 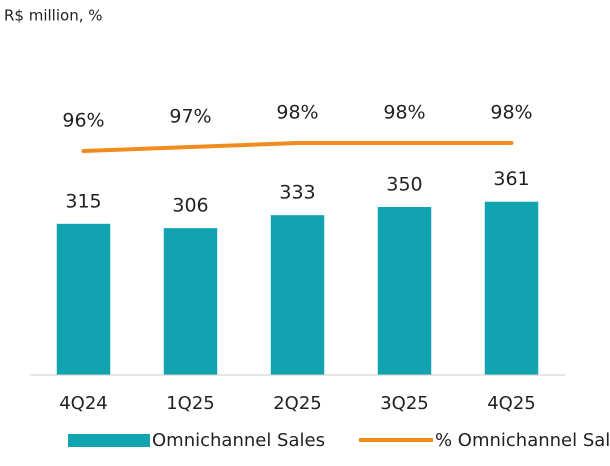 What do you see at coordinates (511, 179) in the screenshot?
I see `data-label: 361` at bounding box center [511, 179].